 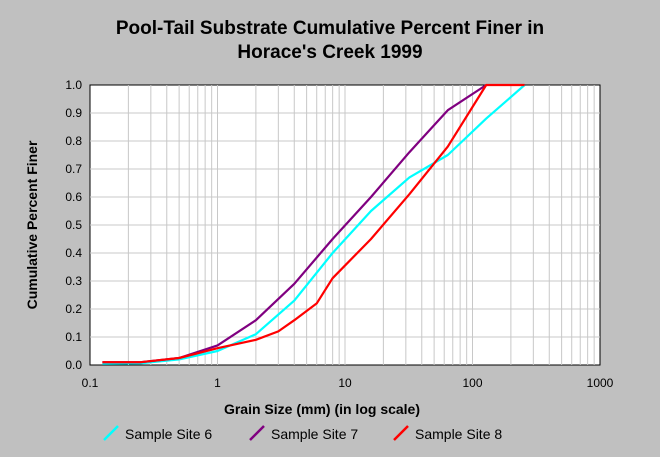 What do you see at coordinates (168, 434) in the screenshot?
I see `legend-label: Sample Site 6` at bounding box center [168, 434].